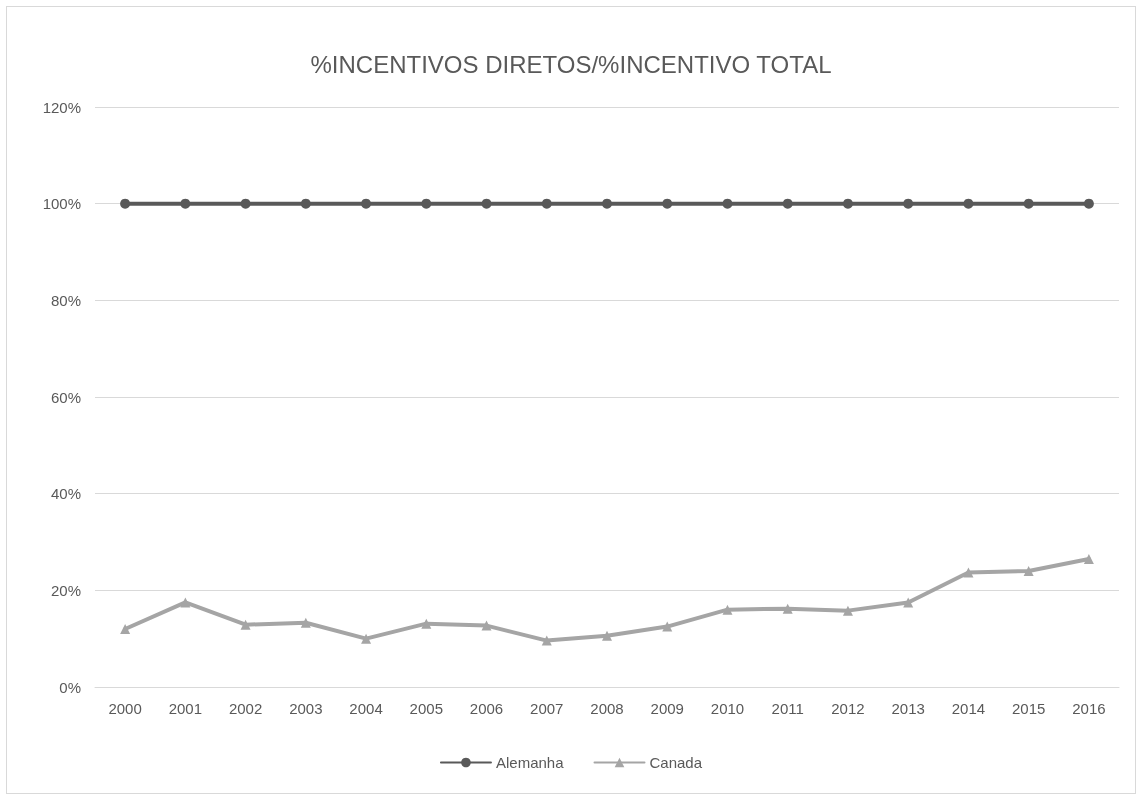 The height and width of the screenshot is (801, 1142). Describe the element at coordinates (65, 494) in the screenshot. I see `y-tick-label: 40%` at that location.